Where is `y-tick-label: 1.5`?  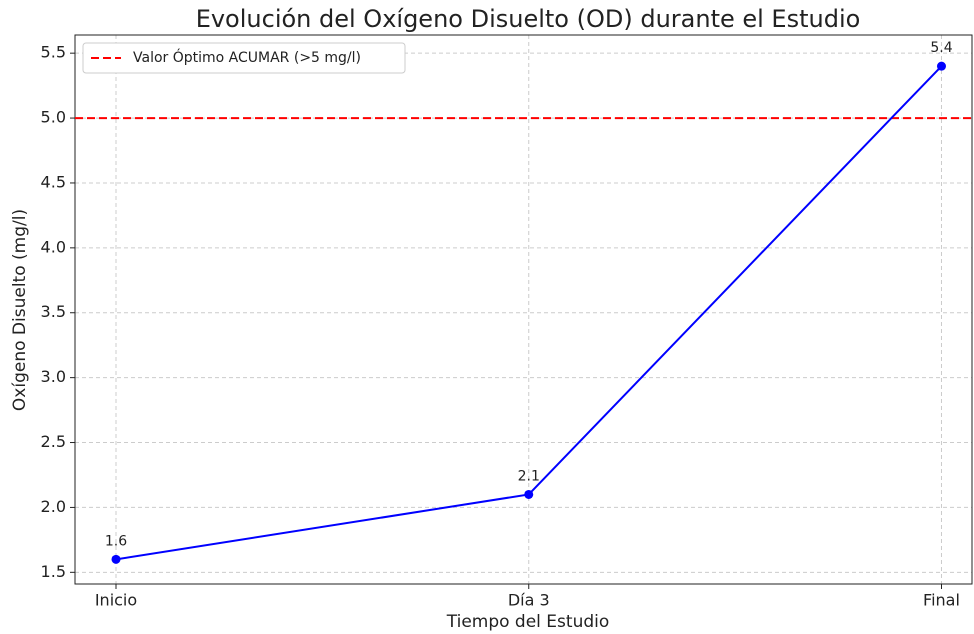 y-tick-label: 1.5 is located at coordinates (53, 571).